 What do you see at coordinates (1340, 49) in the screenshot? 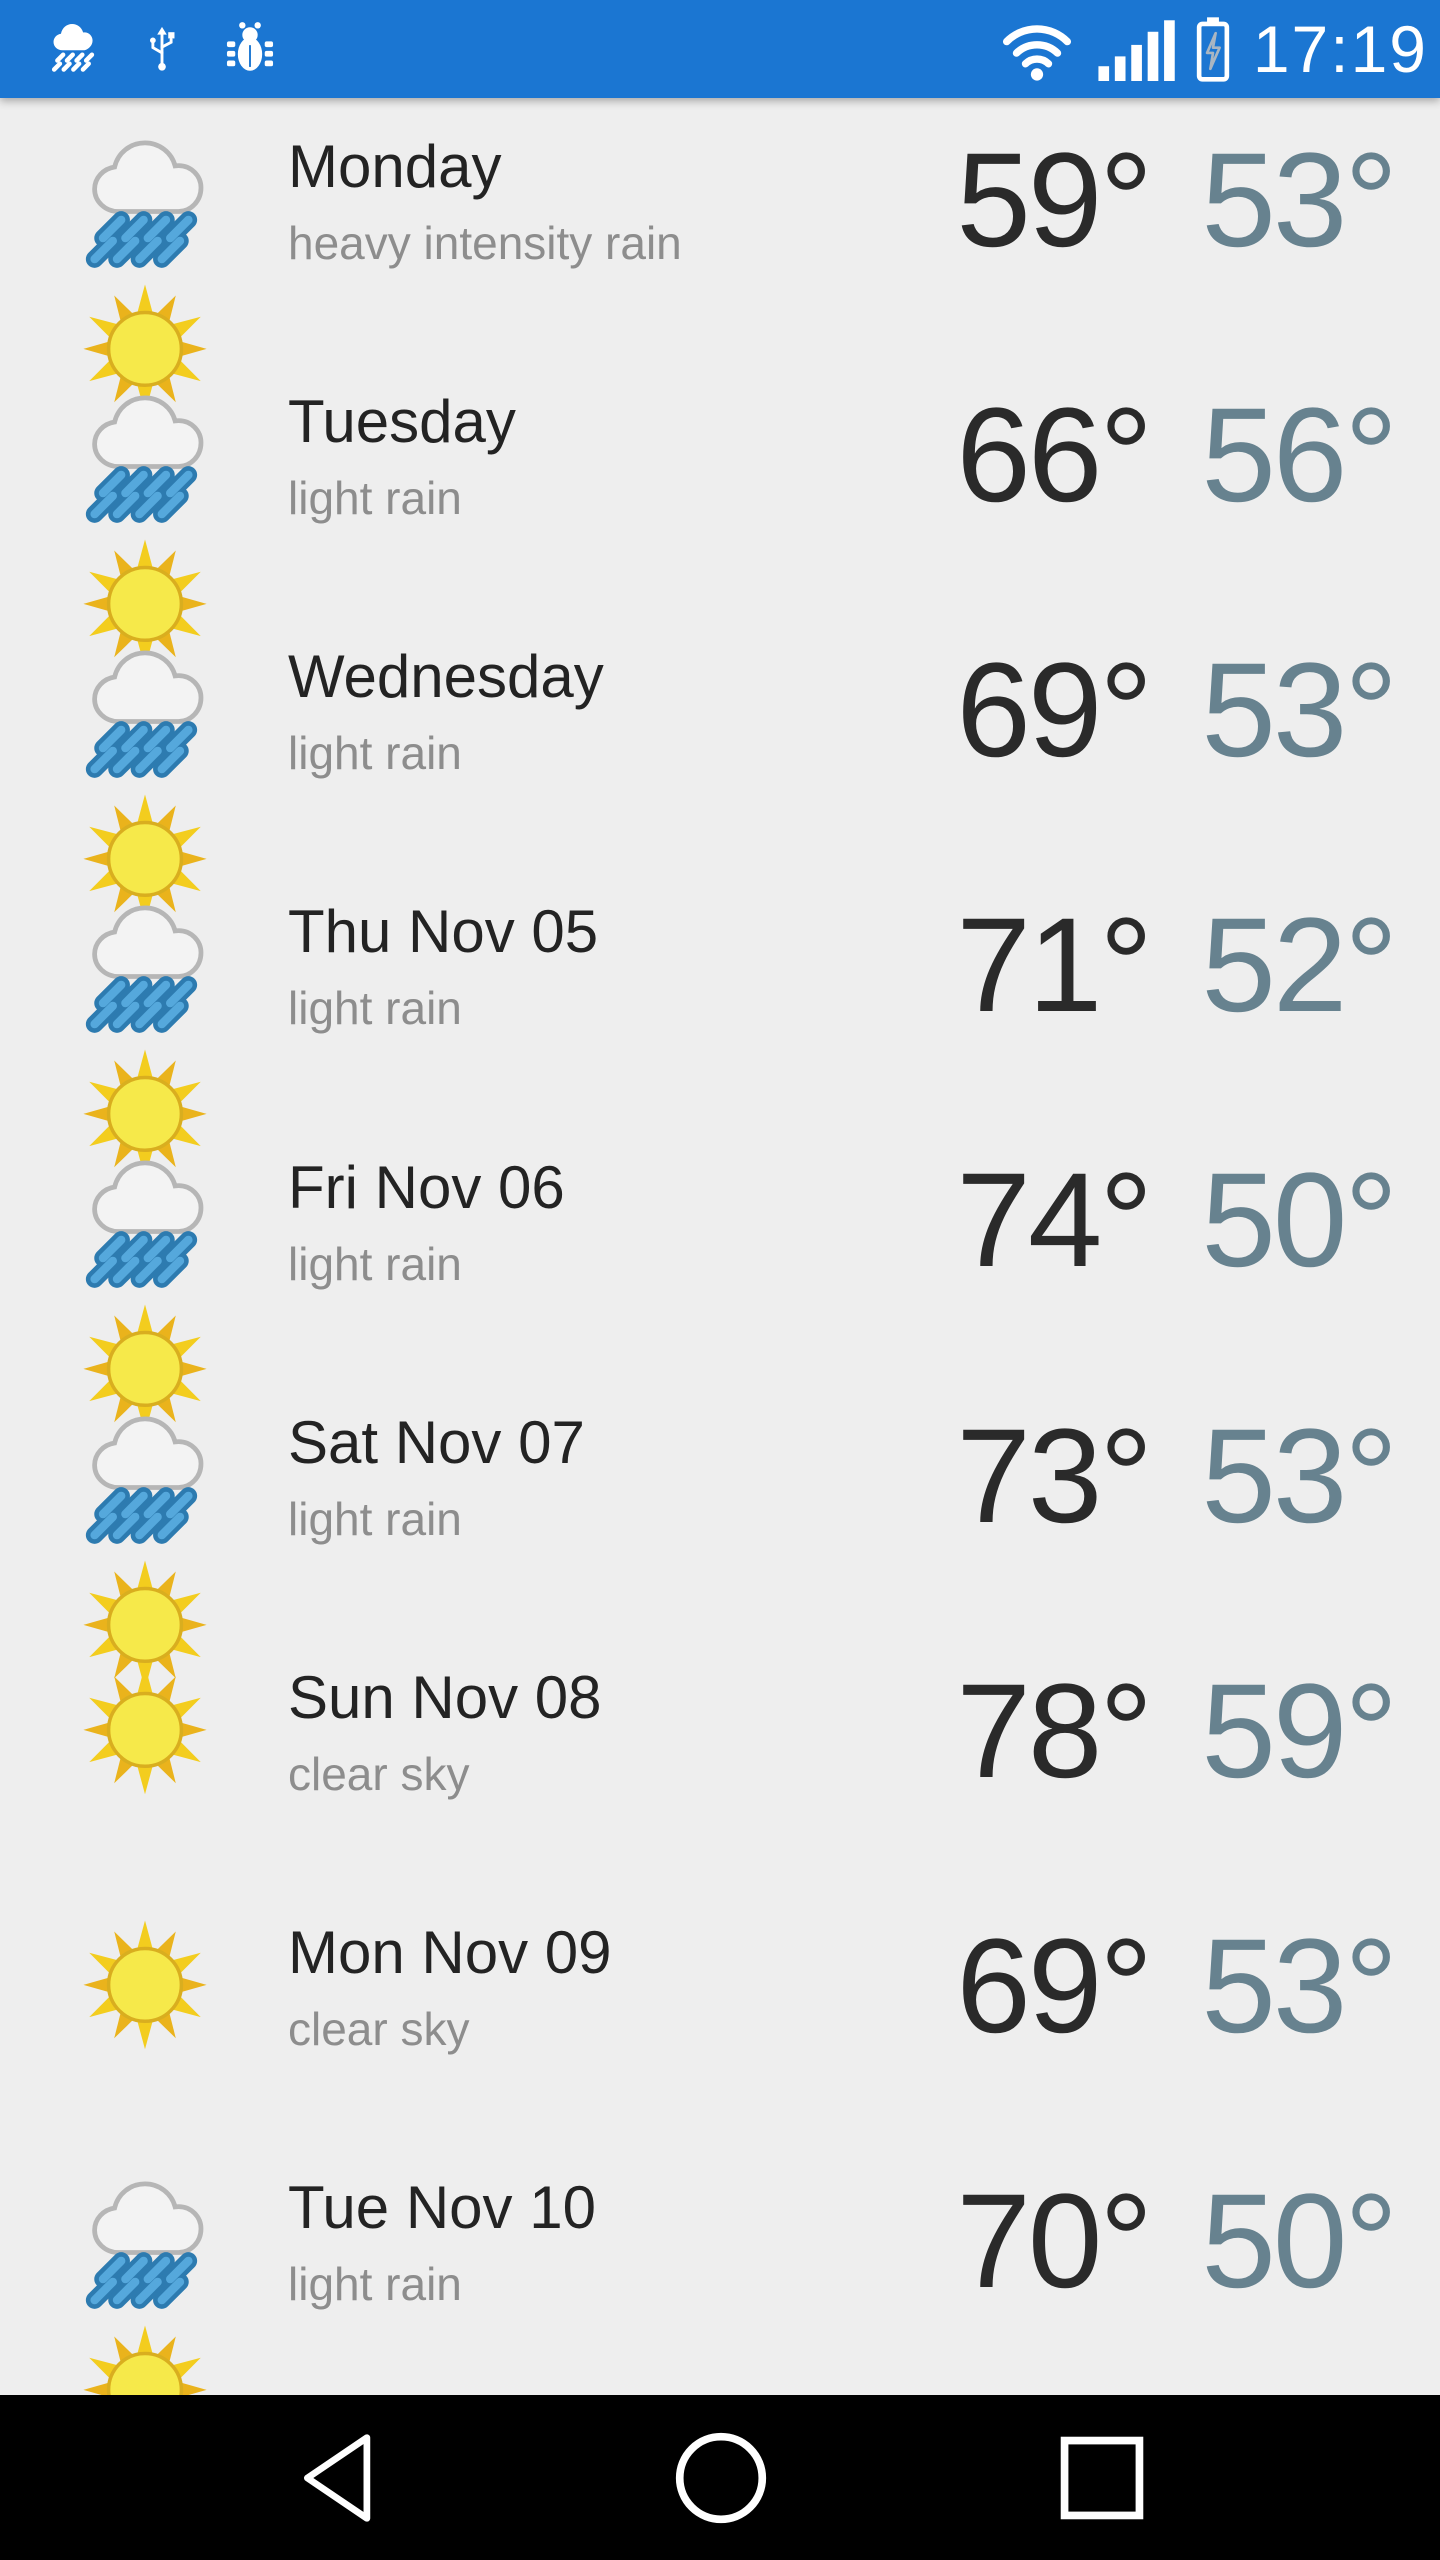
I see `status-time: 17:19` at bounding box center [1340, 49].